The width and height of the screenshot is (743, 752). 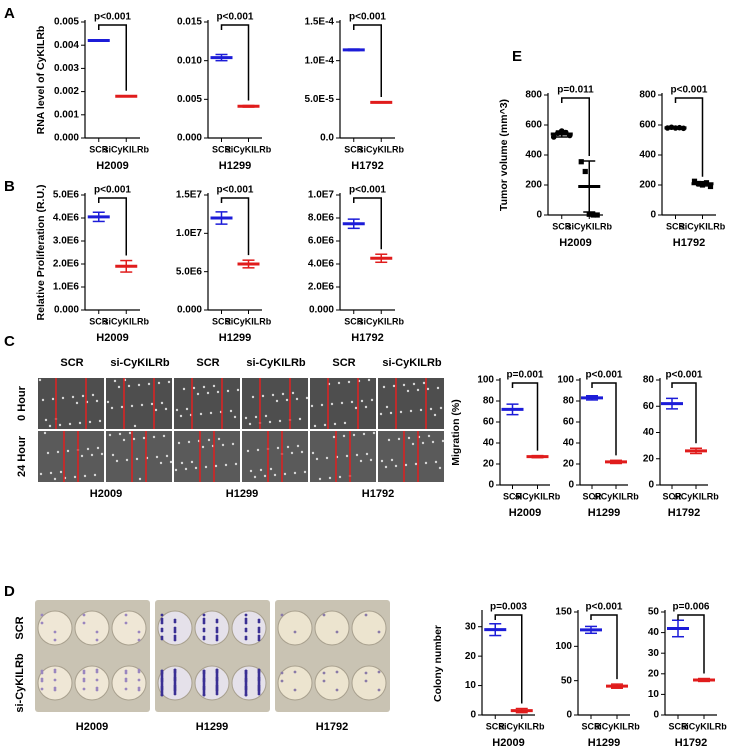 I want to click on y-axis-title: Relative Proliferation (R.U.), so click(x=41, y=253).